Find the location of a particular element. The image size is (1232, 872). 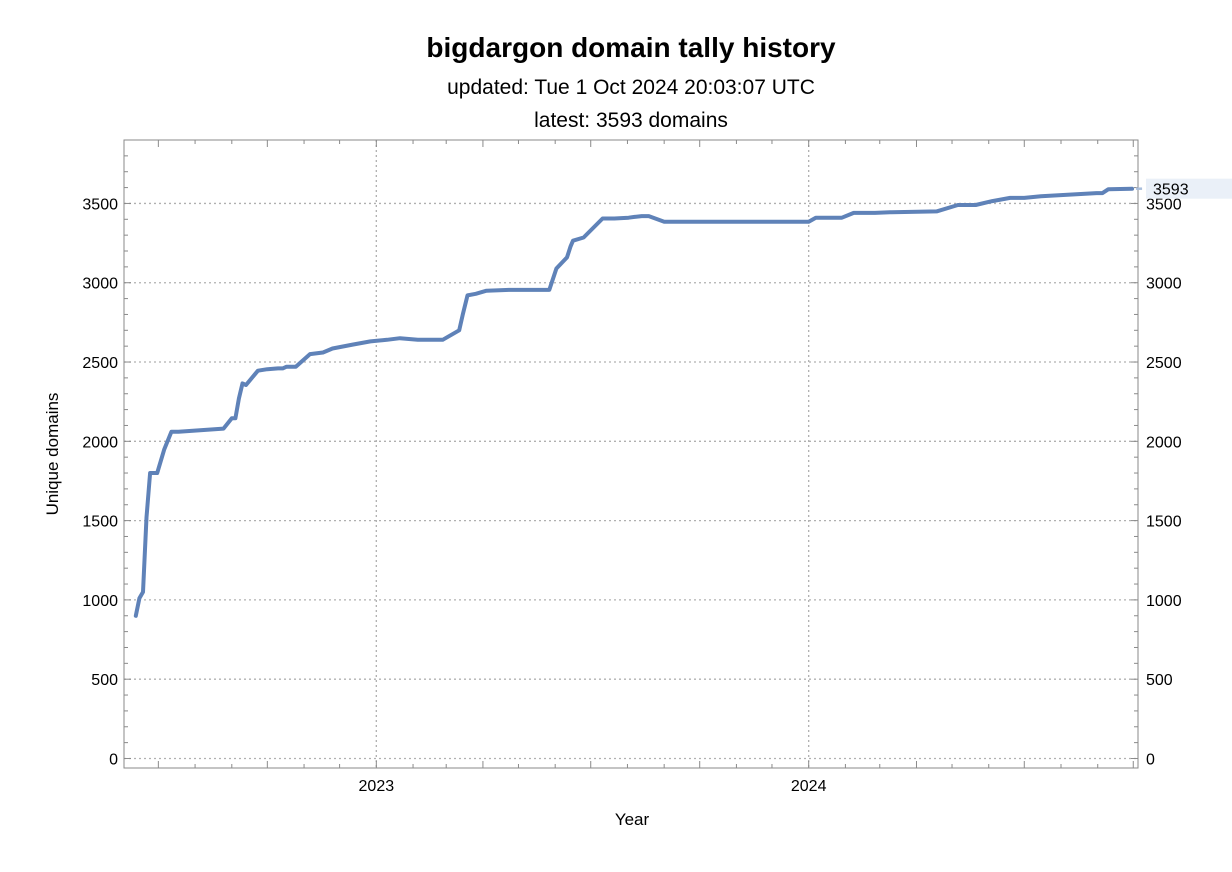

chart-title: bigdargon domain tally history is located at coordinates (631, 47).